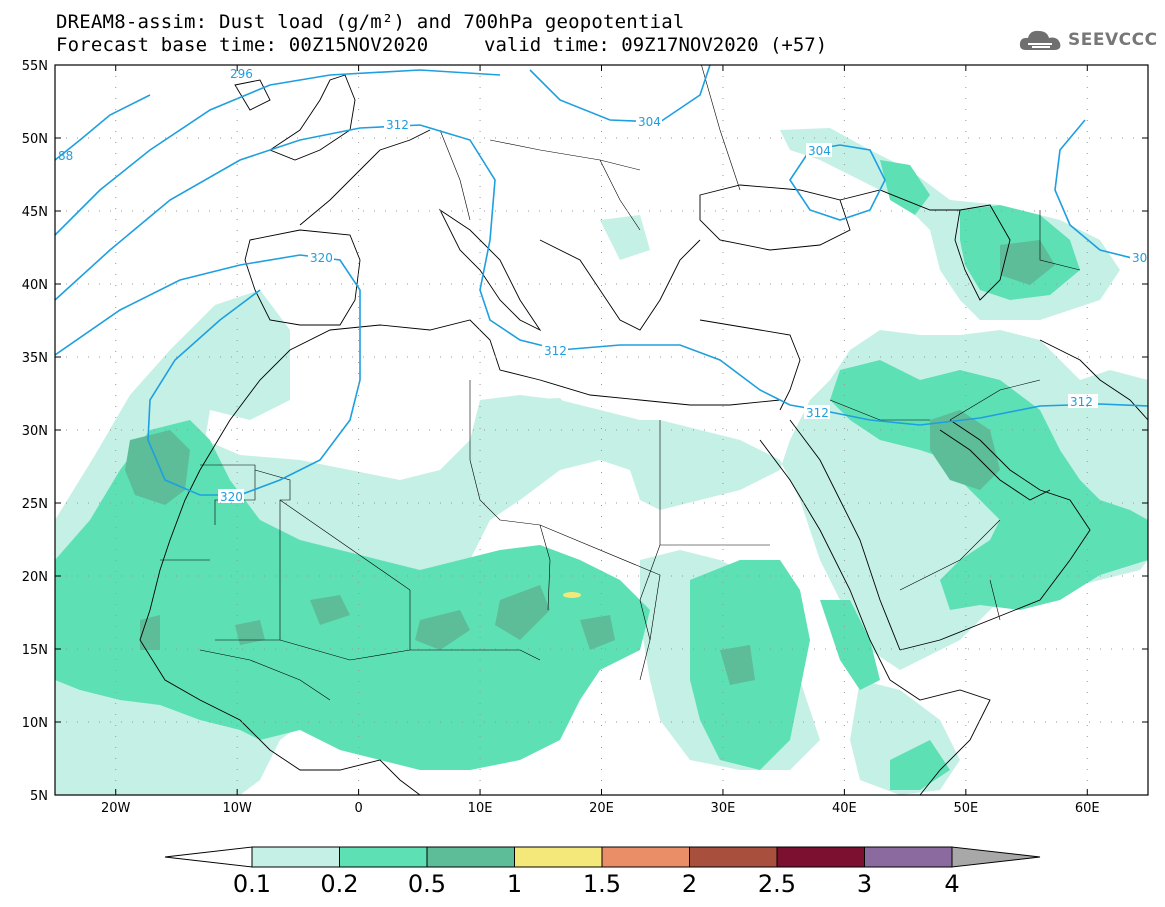 This screenshot has height=907, width=1165. Describe the element at coordinates (1087, 808) in the screenshot. I see `lon-tick-label: 60E` at that location.